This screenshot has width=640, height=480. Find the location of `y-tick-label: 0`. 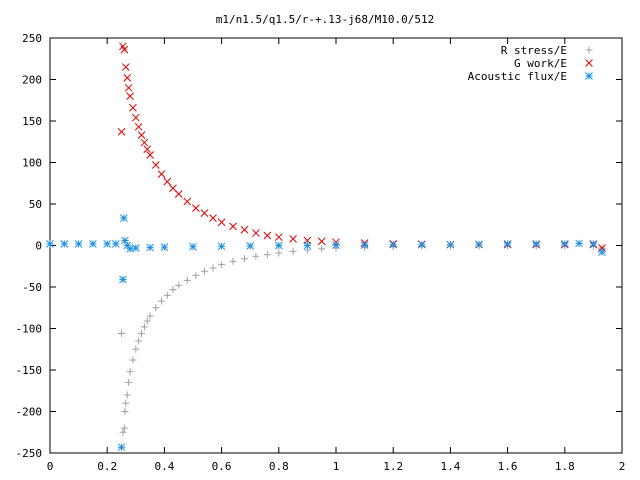

y-tick-label: 0 is located at coordinates (38, 246).